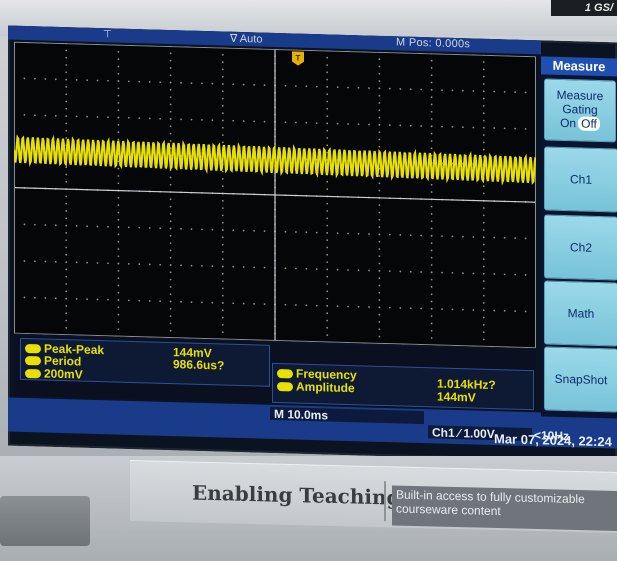 The image size is (617, 561). What do you see at coordinates (579, 66) in the screenshot?
I see `menu-title: Measure` at bounding box center [579, 66].